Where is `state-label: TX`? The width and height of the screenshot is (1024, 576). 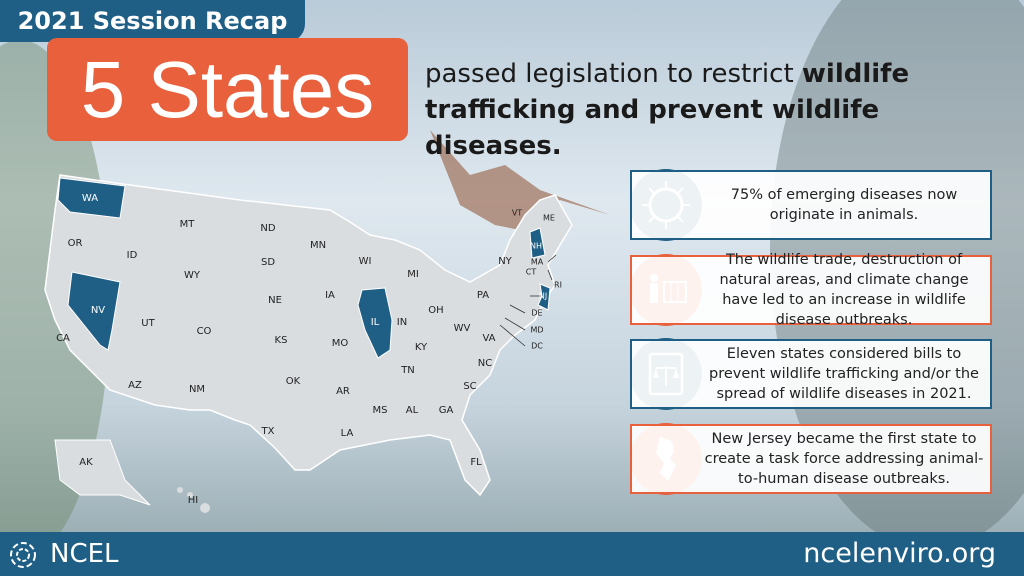
state-label: TX is located at coordinates (268, 431).